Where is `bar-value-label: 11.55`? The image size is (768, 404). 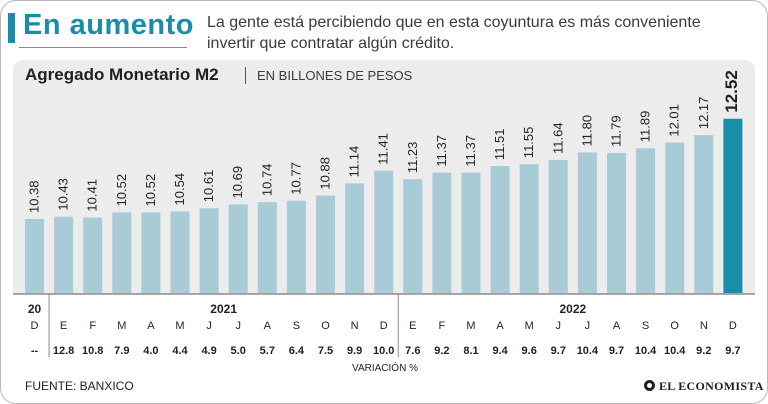
bar-value-label: 11.55 is located at coordinates (528, 143).